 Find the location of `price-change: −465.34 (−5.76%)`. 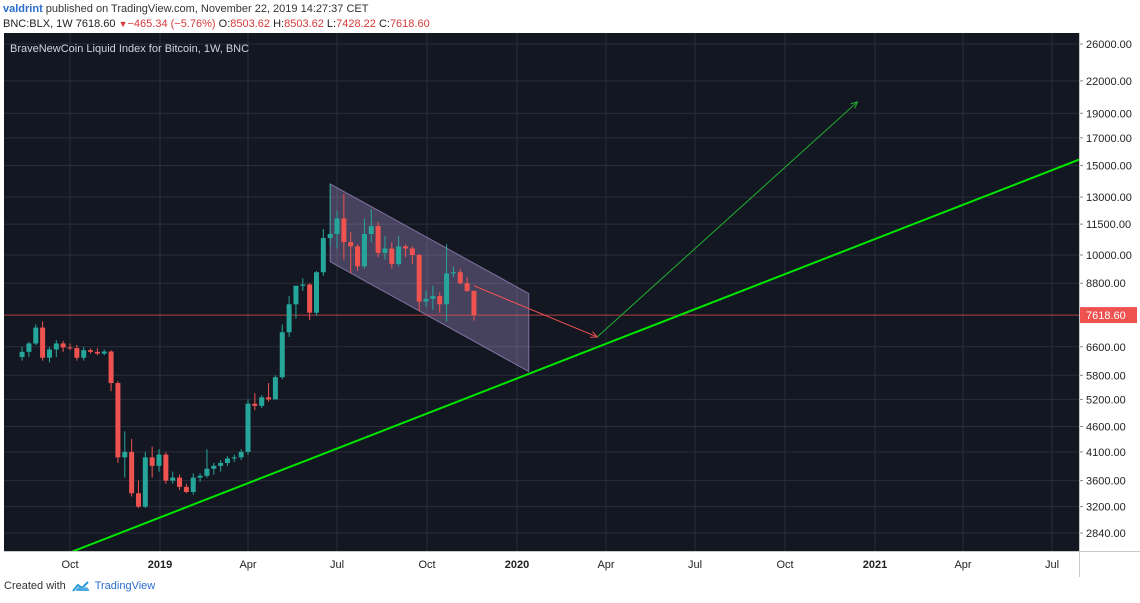

price-change: −465.34 (−5.76%) is located at coordinates (171, 24).